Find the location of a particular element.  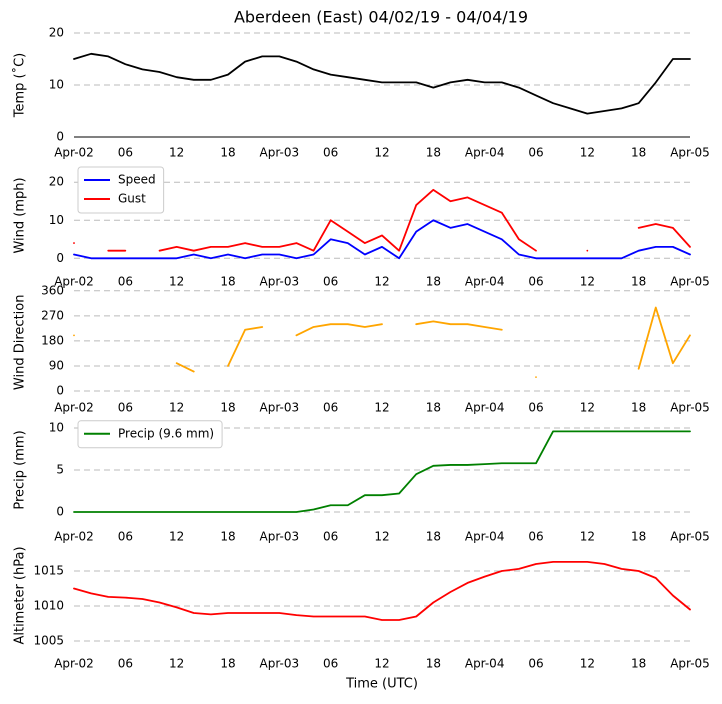

legend: Precip (9.6 mm) is located at coordinates (150, 434).